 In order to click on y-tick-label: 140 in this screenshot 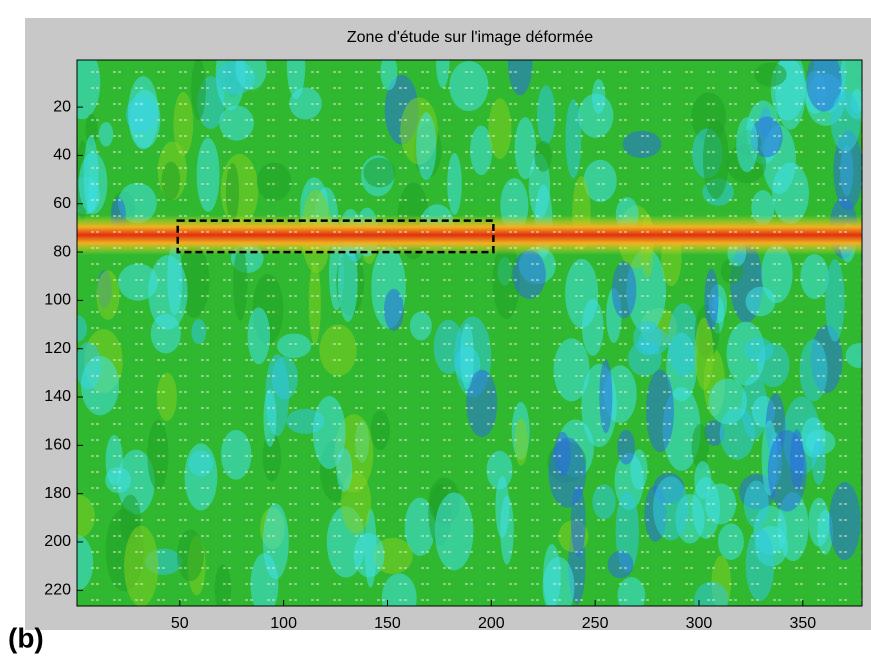, I will do `click(57, 396)`.